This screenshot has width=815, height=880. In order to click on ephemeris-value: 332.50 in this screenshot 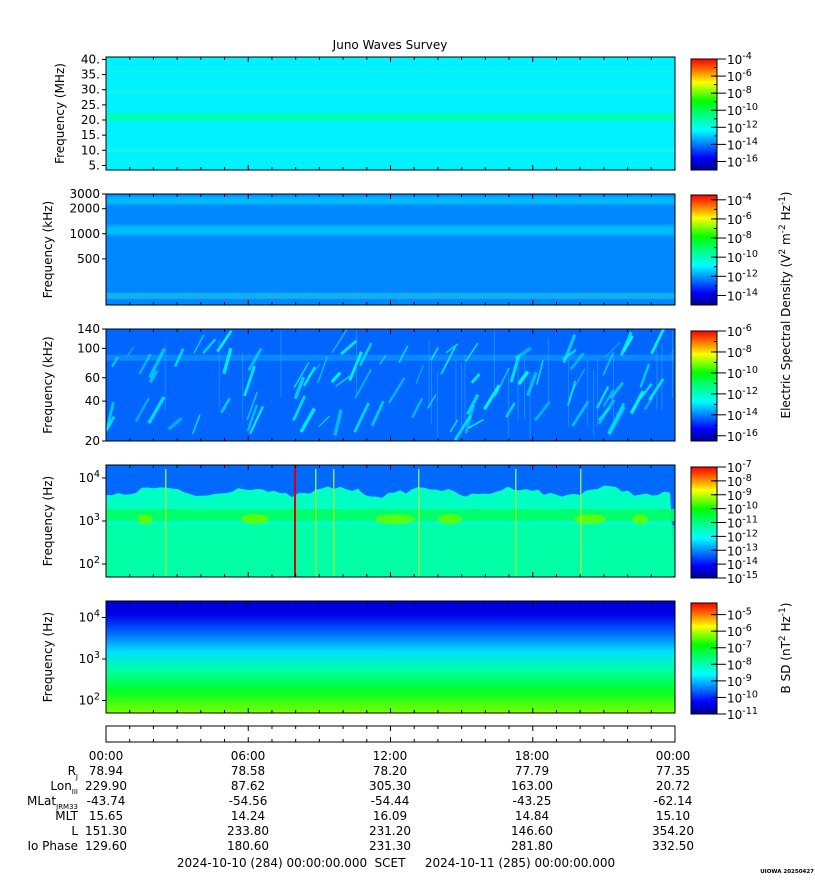, I will do `click(673, 846)`.